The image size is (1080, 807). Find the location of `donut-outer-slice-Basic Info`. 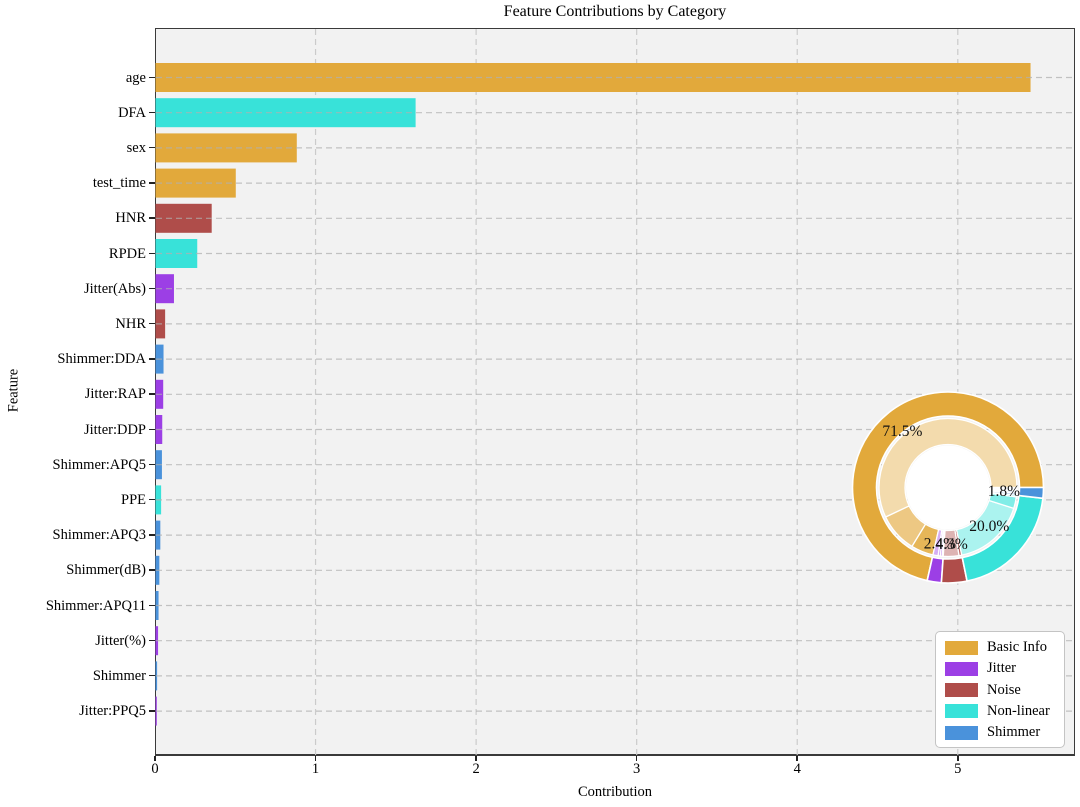

donut-outer-slice-Basic Info is located at coordinates (948, 486).